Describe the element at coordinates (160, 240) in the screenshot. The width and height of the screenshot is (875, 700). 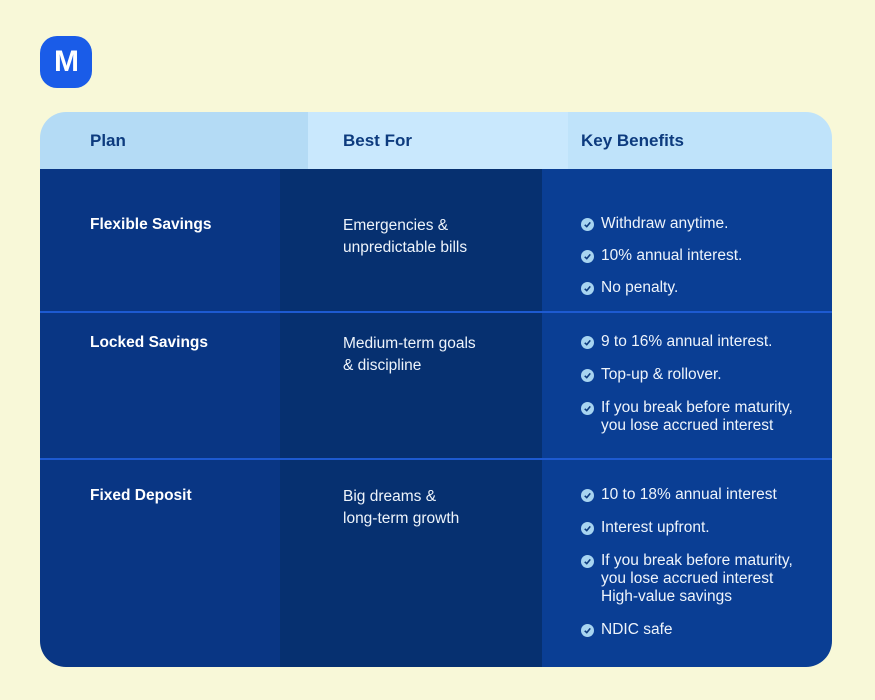
I see `plan-cell: Flexible Savings` at that location.